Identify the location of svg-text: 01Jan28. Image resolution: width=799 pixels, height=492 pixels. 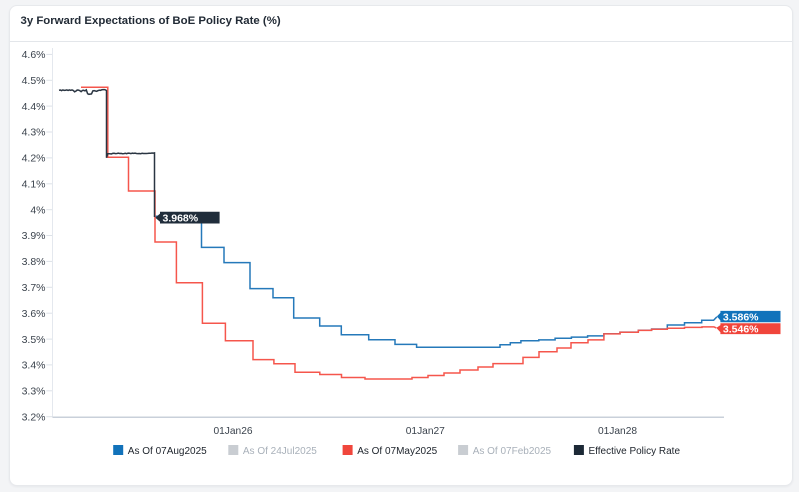
(617, 431).